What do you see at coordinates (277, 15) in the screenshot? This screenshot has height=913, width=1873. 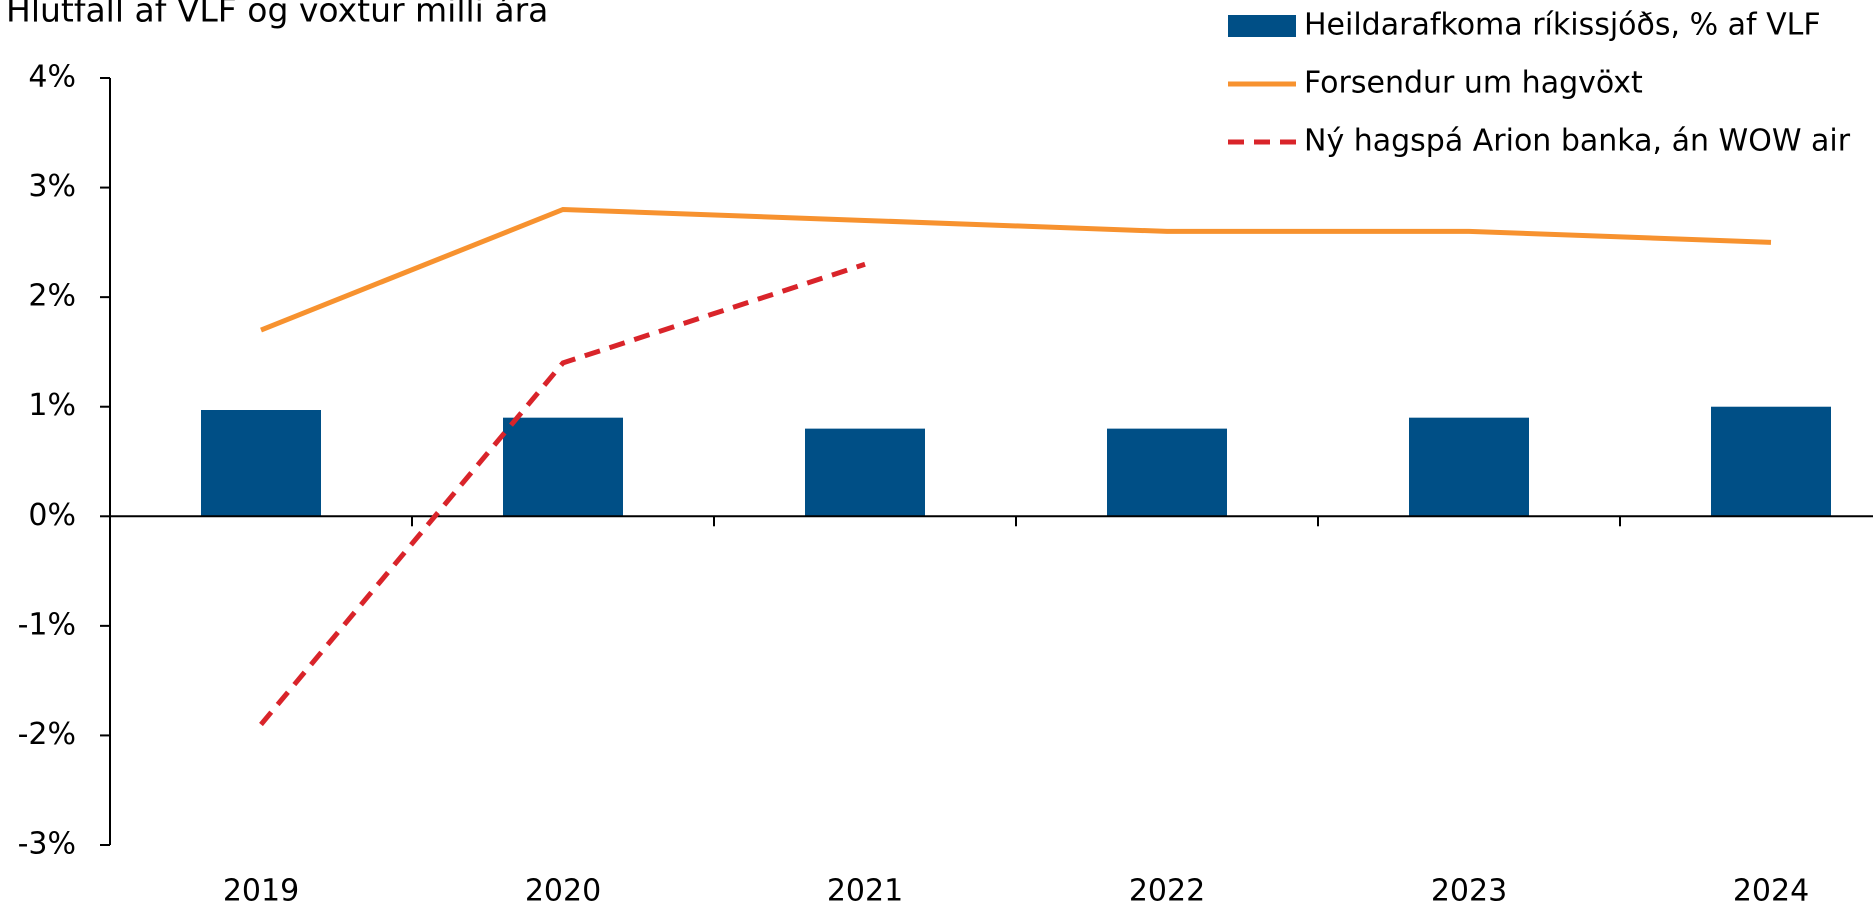 I see `chart-title: Hlutfall af VLF og vöxtur milli ára` at bounding box center [277, 15].